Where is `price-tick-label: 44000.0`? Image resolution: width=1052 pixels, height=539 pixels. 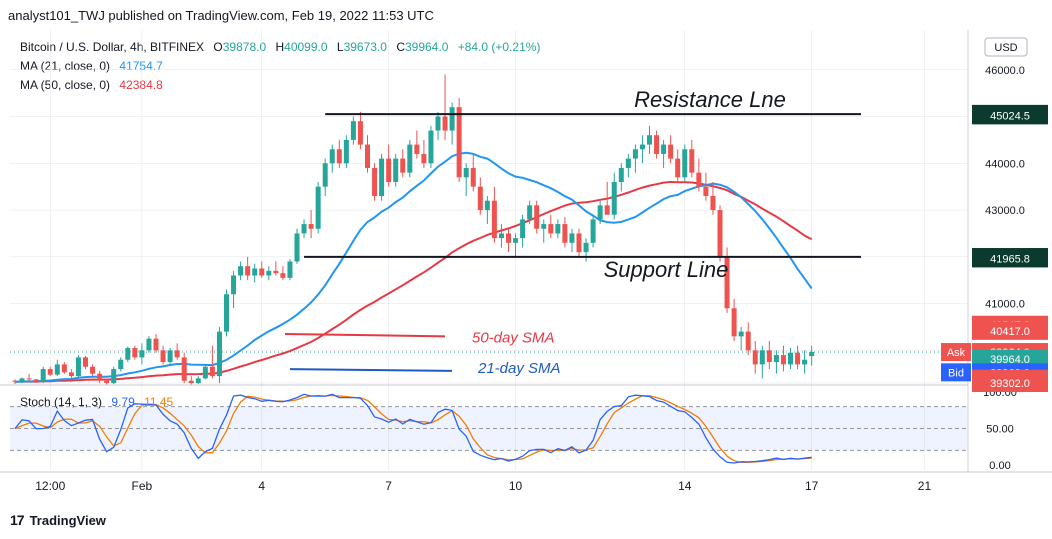
price-tick-label: 44000.0 is located at coordinates (1005, 164).